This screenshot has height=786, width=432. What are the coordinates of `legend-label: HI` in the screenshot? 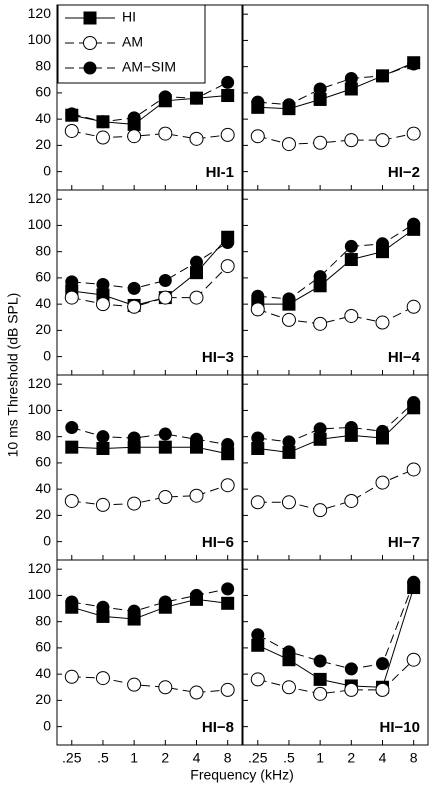 It's located at (129, 17).